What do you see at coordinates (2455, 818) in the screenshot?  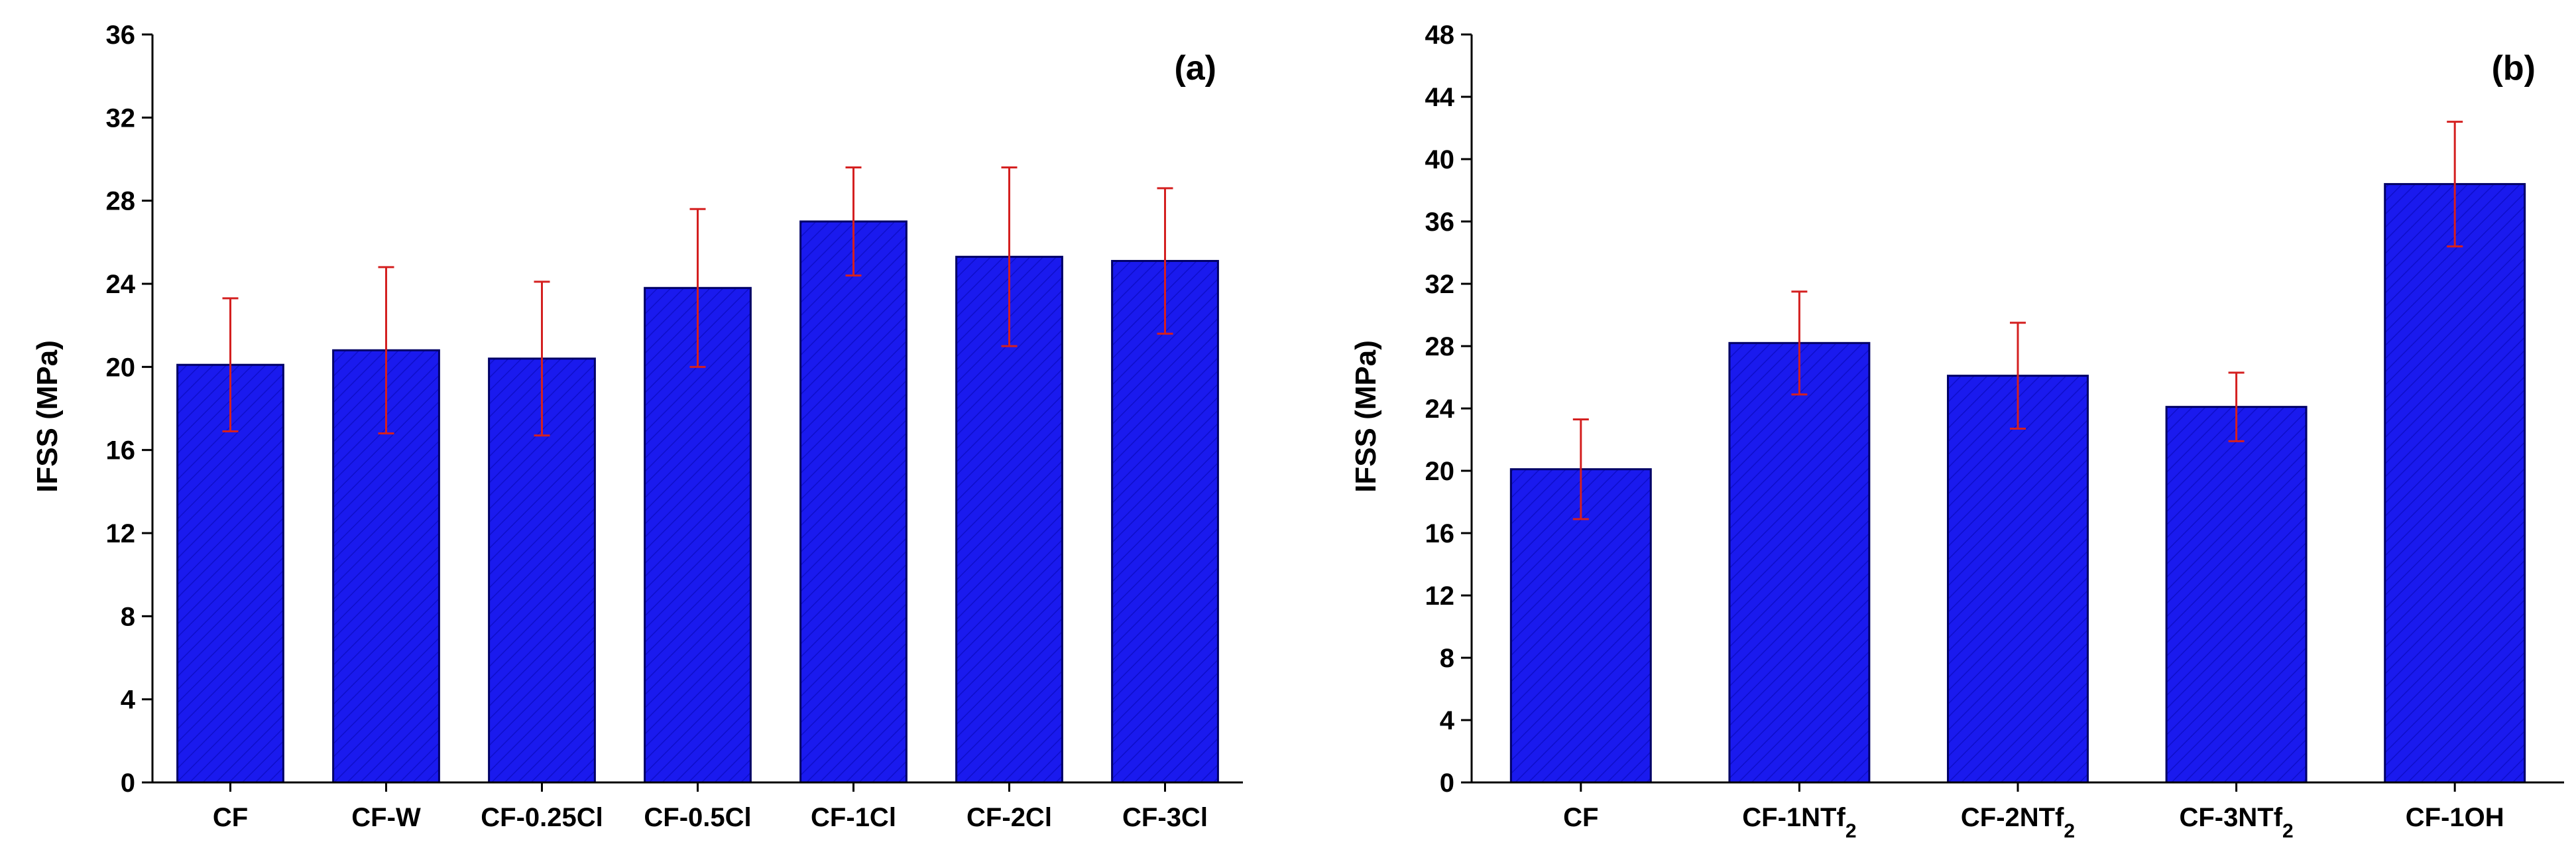 I see `x-tick-label: CF-1OH` at bounding box center [2455, 818].